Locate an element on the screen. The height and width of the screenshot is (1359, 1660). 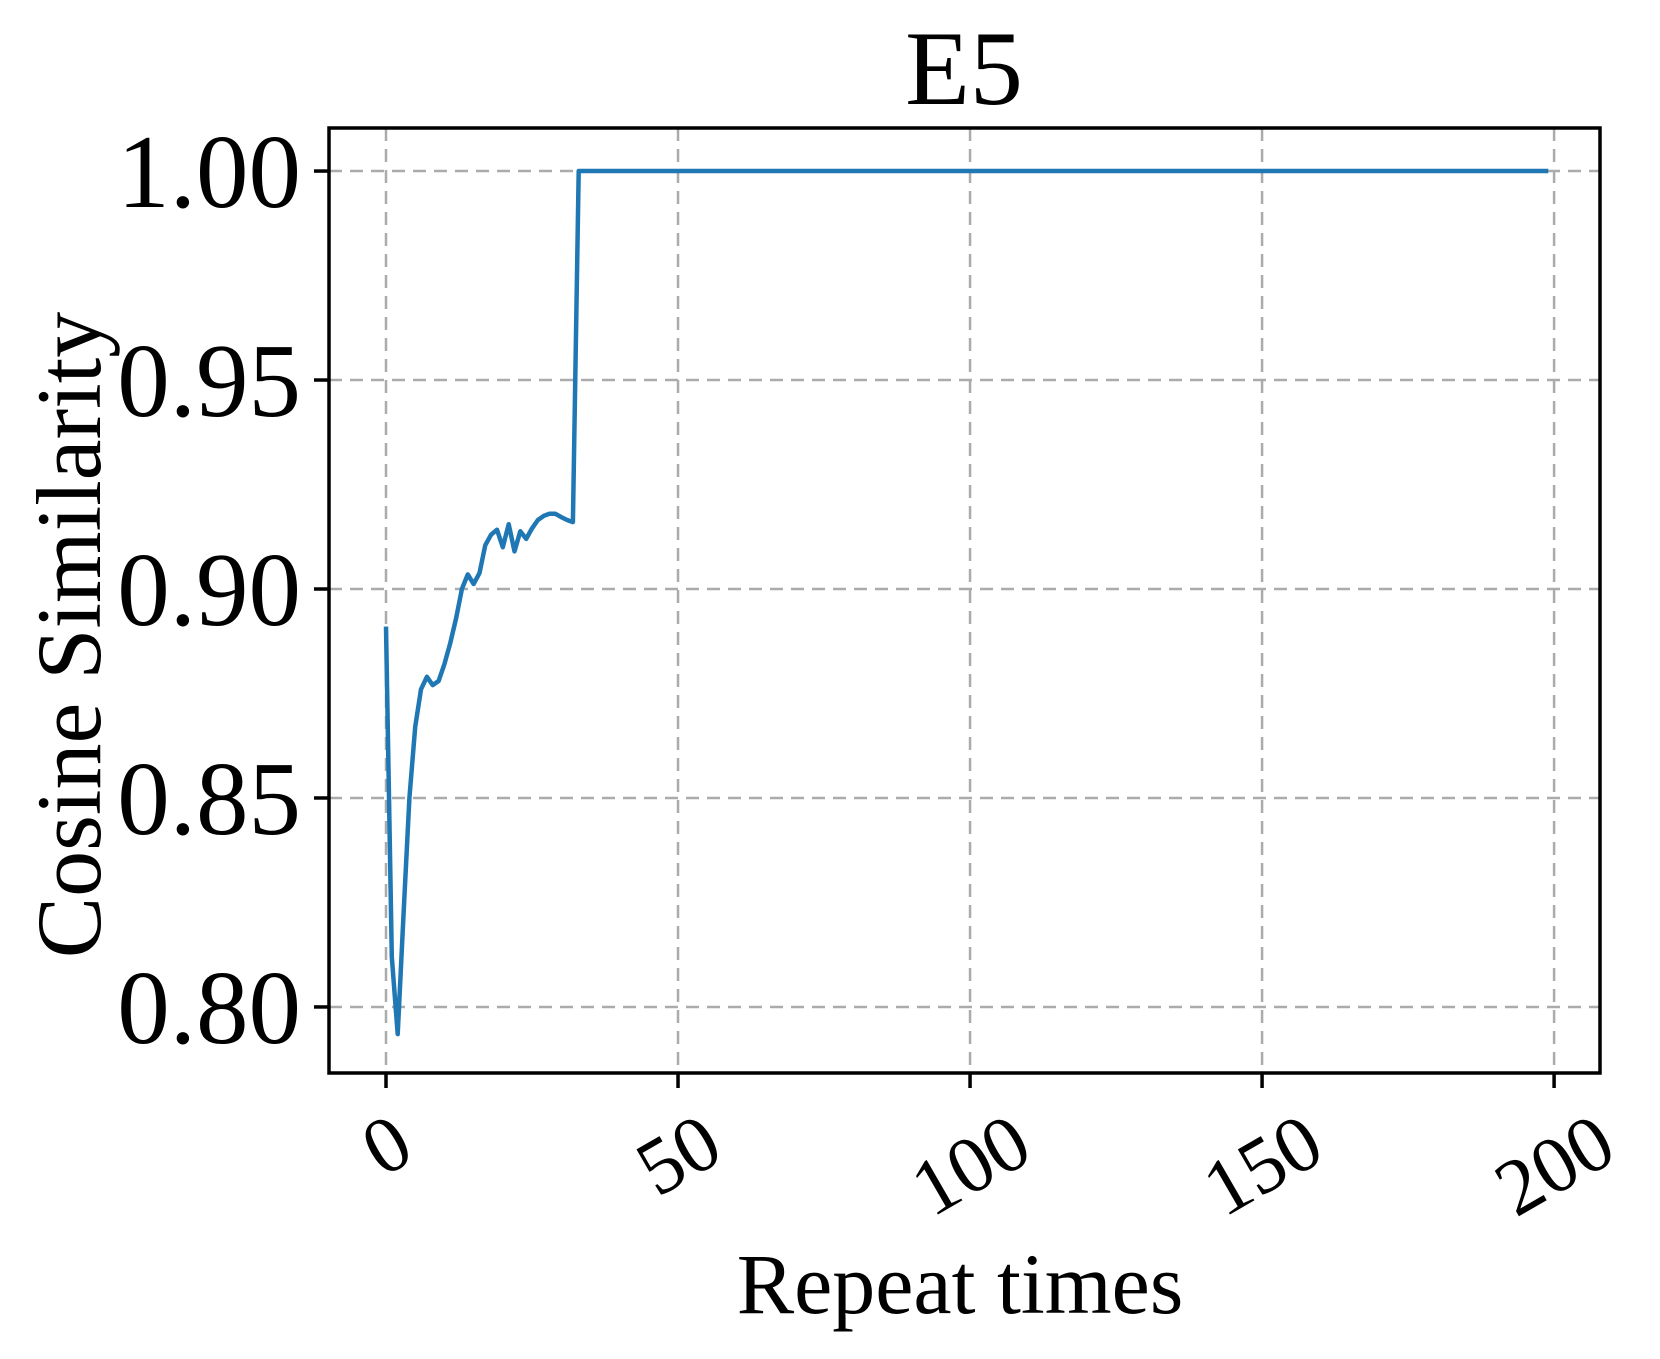
y-tick-label-0.95: 0.95 is located at coordinates (209, 380).